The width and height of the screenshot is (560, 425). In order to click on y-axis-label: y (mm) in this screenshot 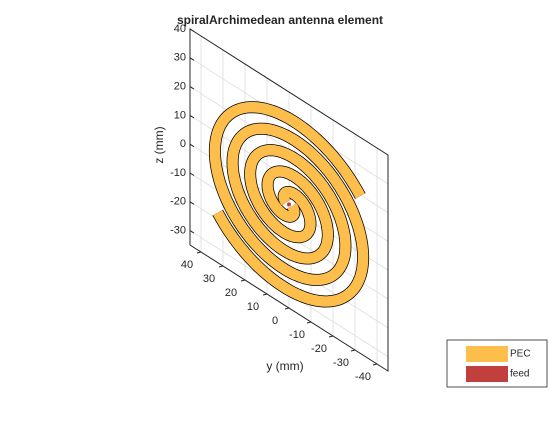, I will do `click(284, 366)`.